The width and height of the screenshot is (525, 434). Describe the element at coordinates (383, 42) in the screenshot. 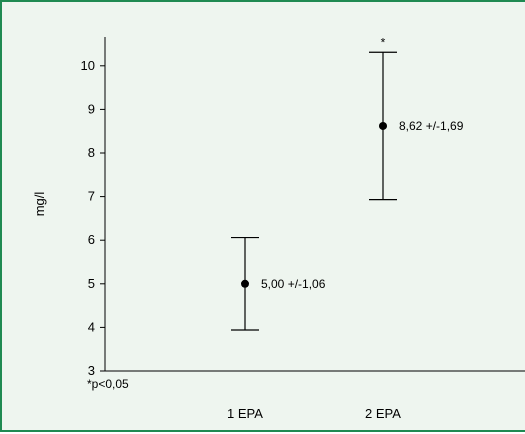

I see `significance-marker: *` at that location.